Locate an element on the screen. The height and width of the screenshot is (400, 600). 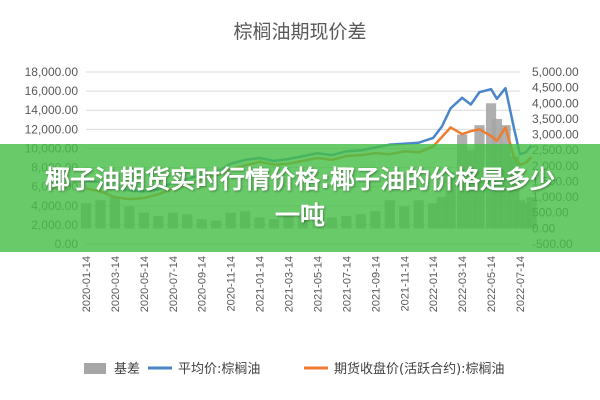
right-tick-label: 4,500.00 is located at coordinates (555, 88).